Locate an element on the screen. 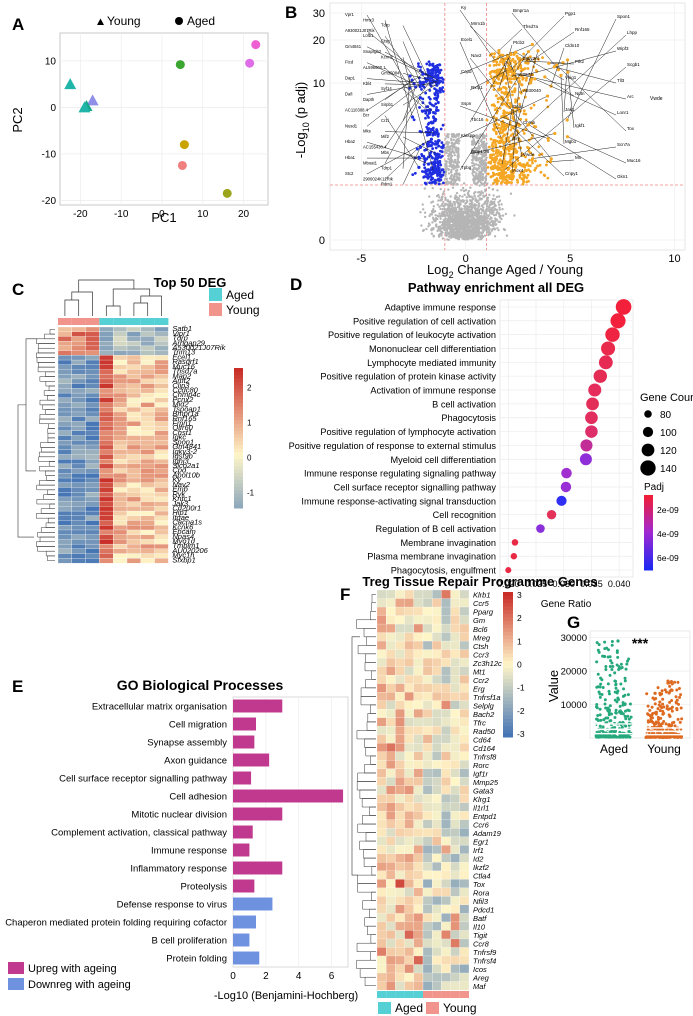  panel-b-gene-label: Ftcd is located at coordinates (349, 62).